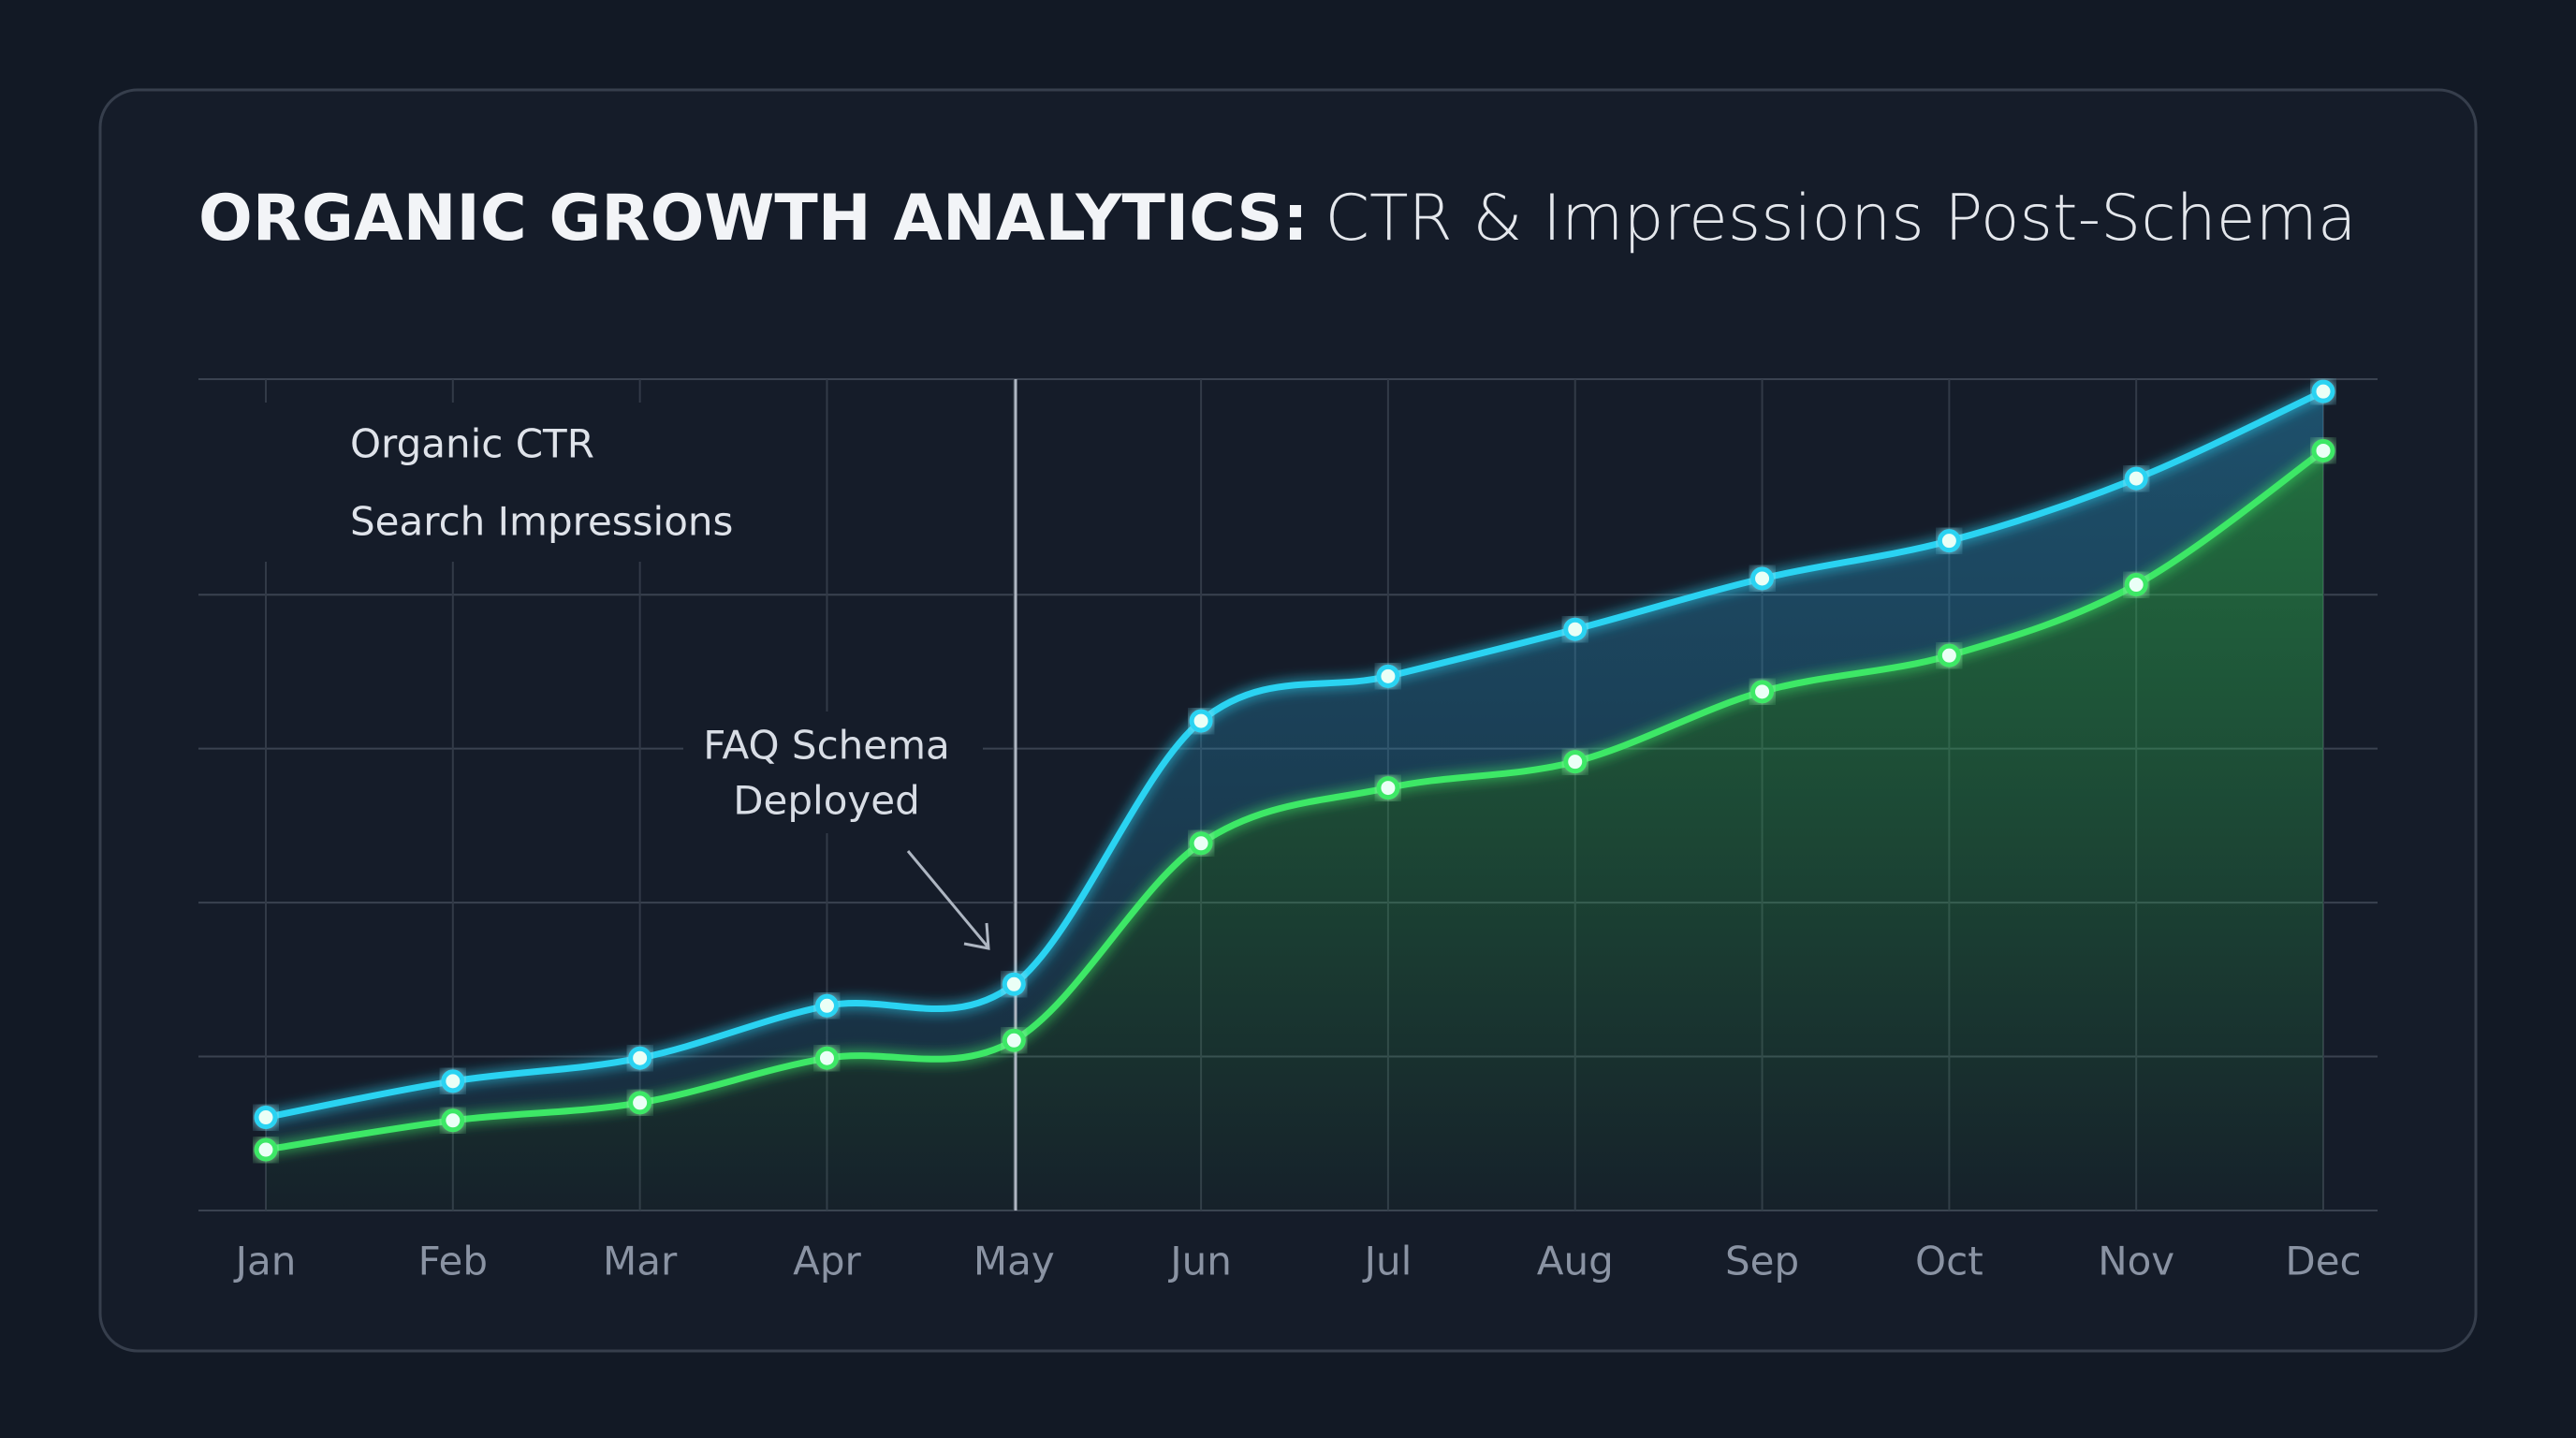 The image size is (2576, 1438). I want to click on annotation-bg, so click(833, 772).